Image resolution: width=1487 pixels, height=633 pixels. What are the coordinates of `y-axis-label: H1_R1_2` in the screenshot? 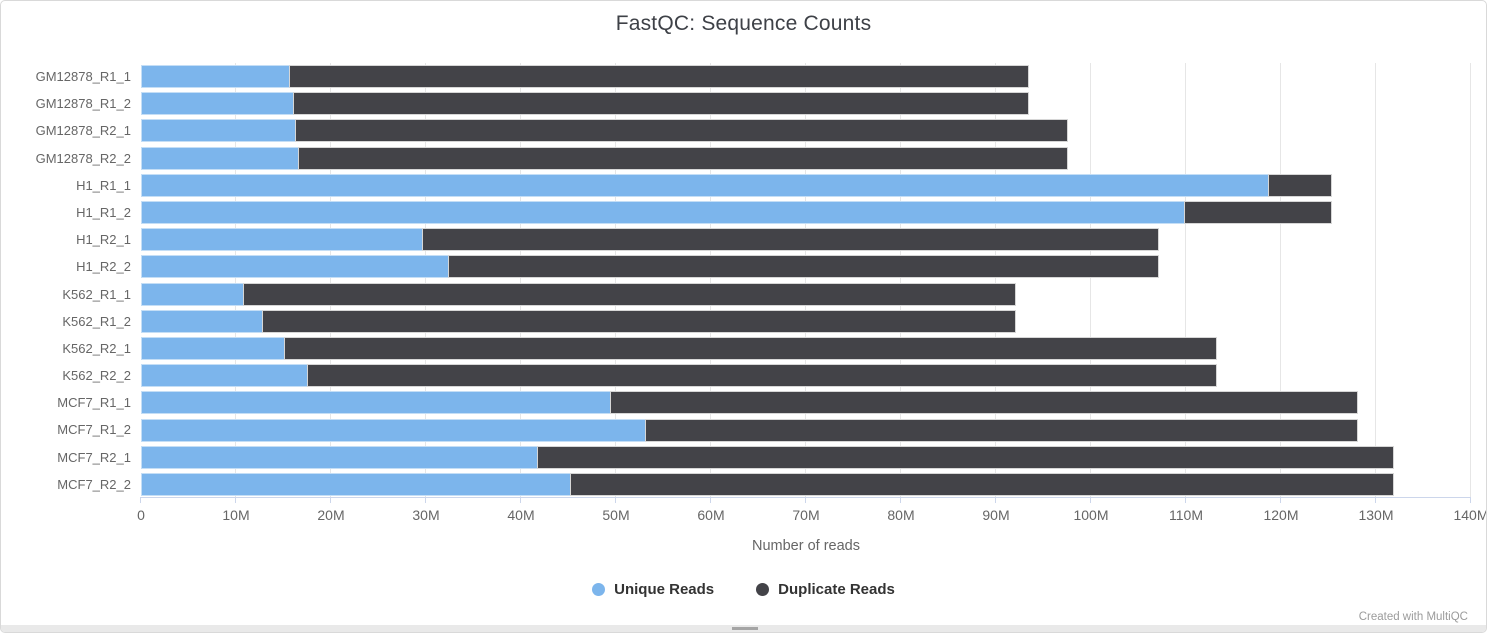 It's located at (103, 212).